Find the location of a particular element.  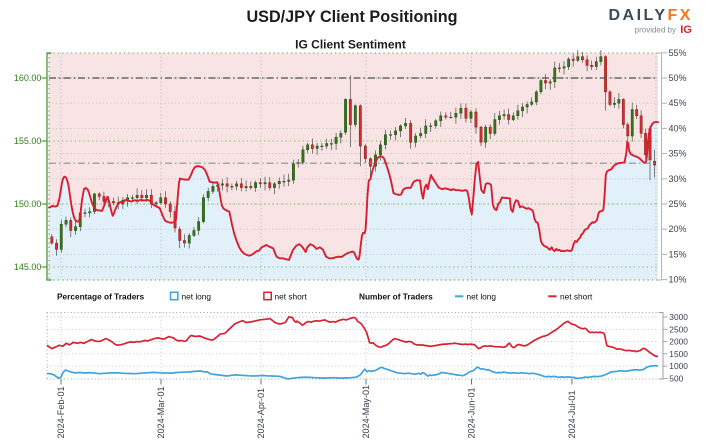

svg-text: IG is located at coordinates (686, 30).